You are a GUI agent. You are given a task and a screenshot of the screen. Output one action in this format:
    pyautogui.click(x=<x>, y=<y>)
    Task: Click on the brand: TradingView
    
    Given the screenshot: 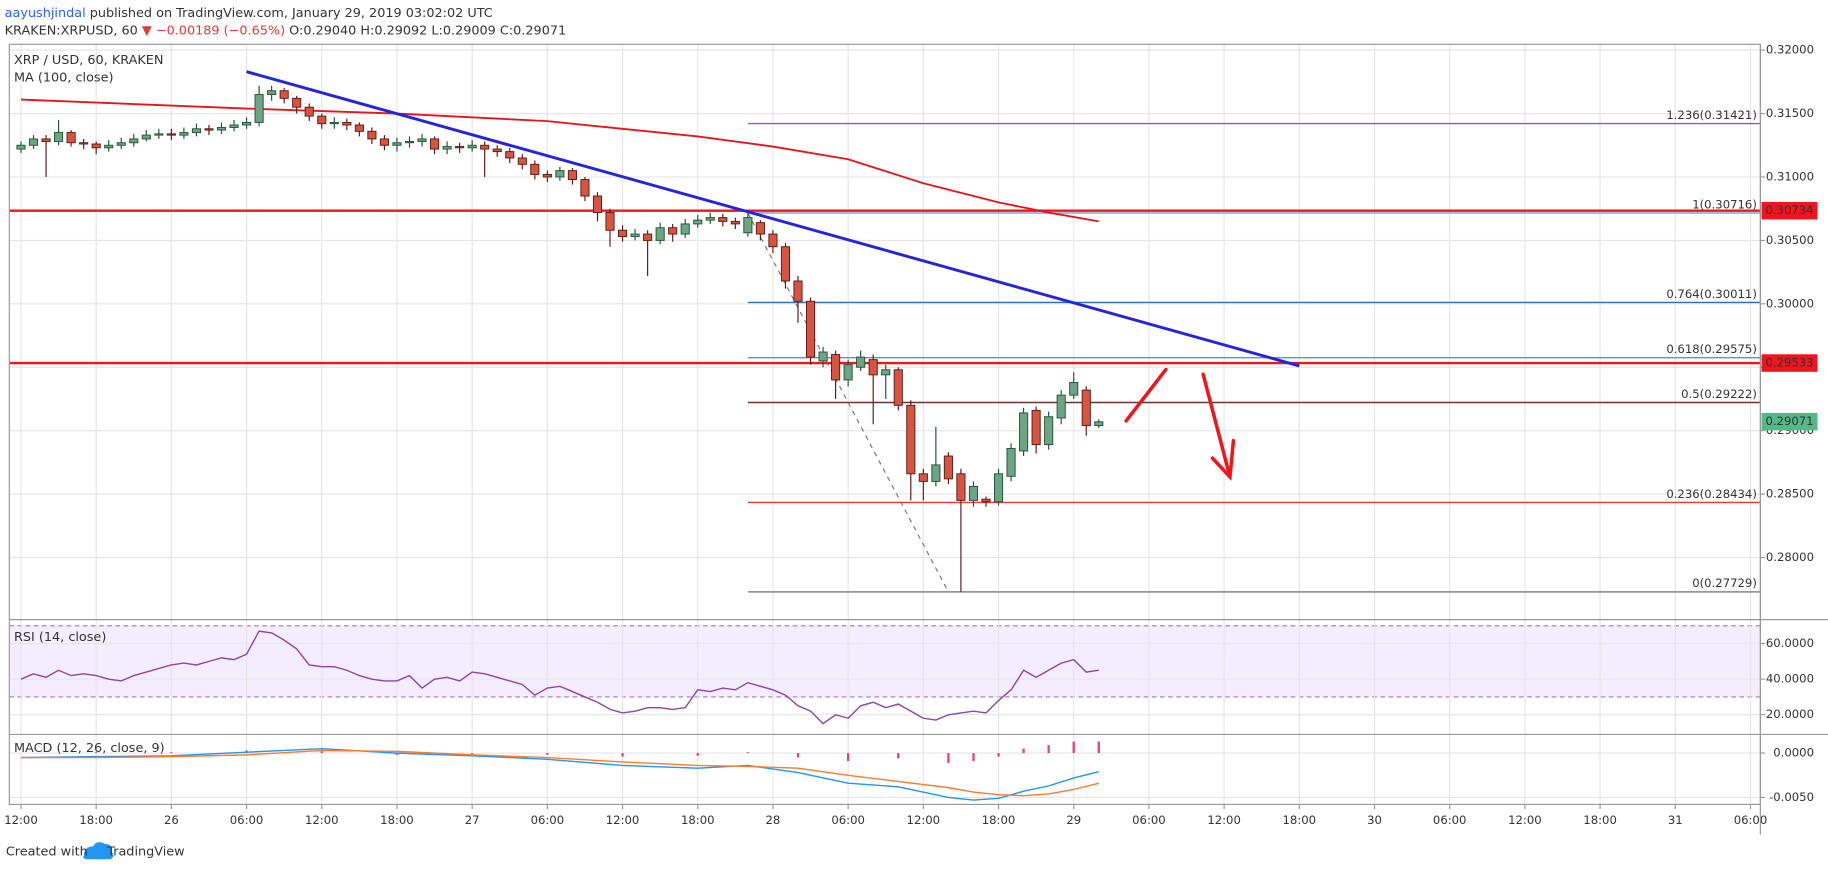 What is the action you would take?
    pyautogui.click(x=145, y=852)
    